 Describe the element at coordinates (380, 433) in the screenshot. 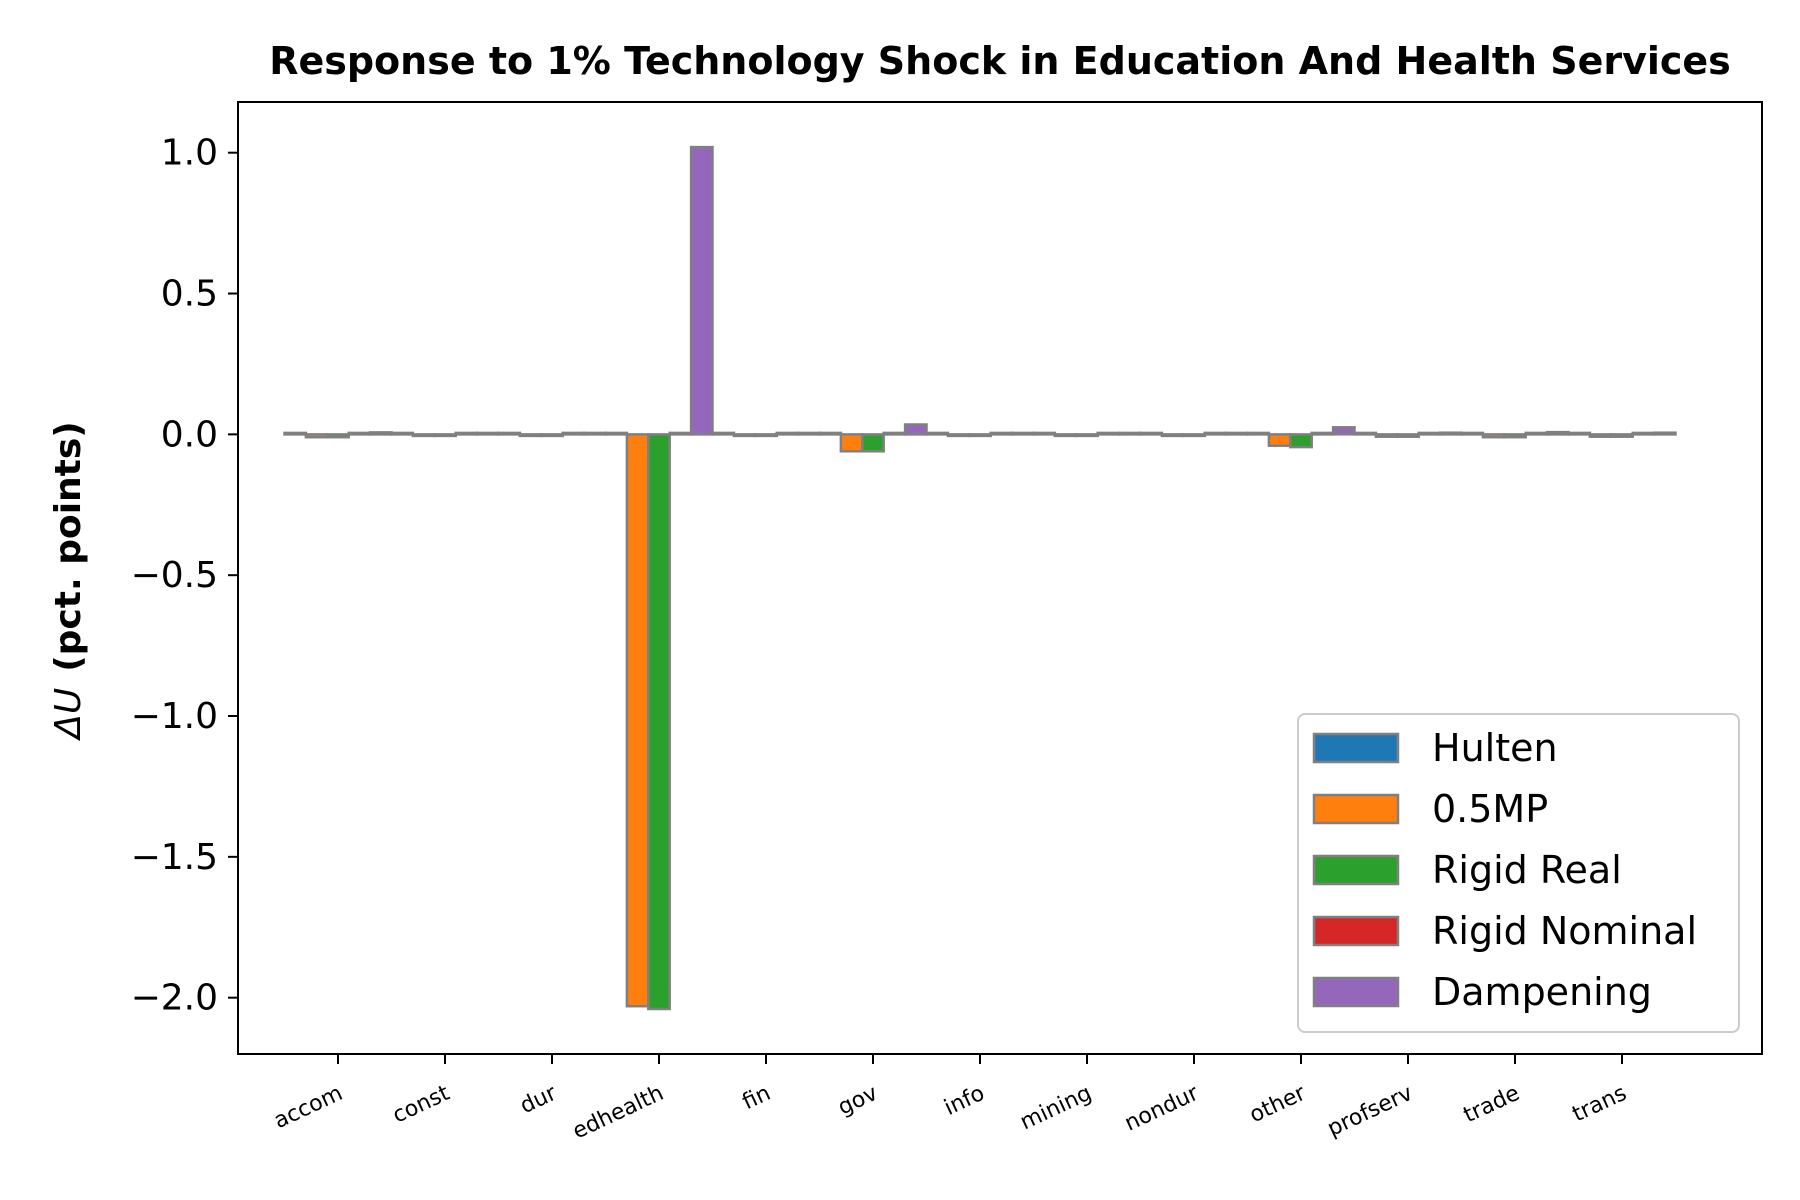

I see `bar-dampening-accom` at that location.